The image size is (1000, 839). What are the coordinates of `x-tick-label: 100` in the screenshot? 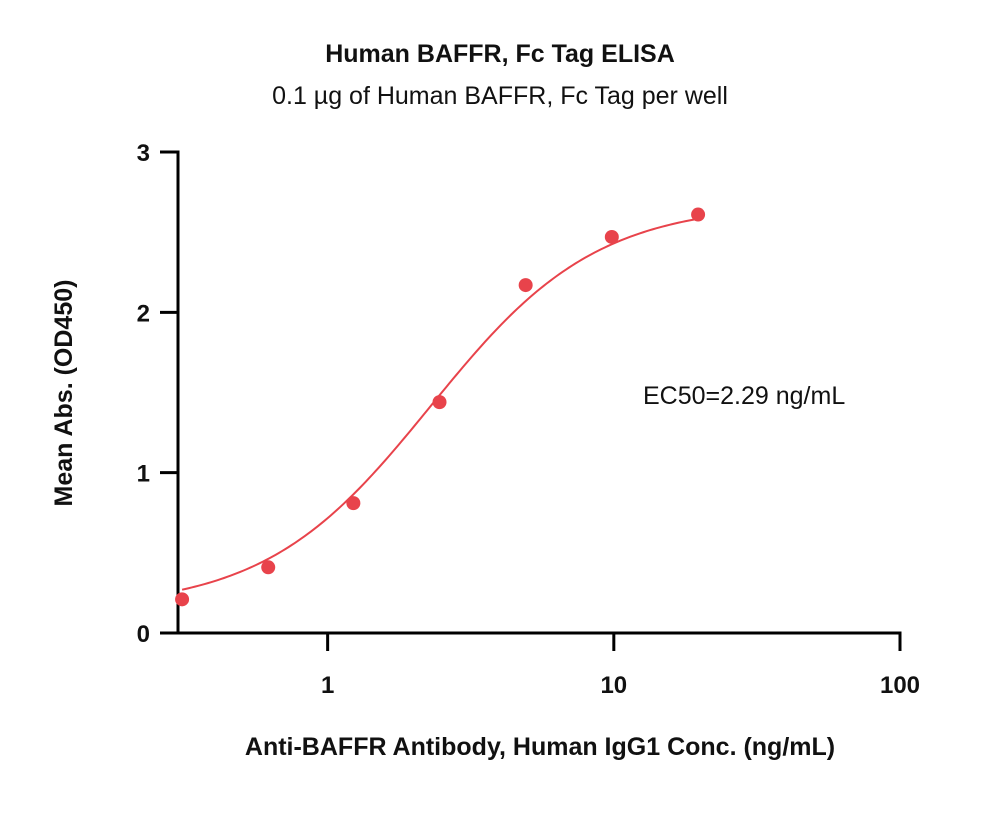 It's located at (900, 685).